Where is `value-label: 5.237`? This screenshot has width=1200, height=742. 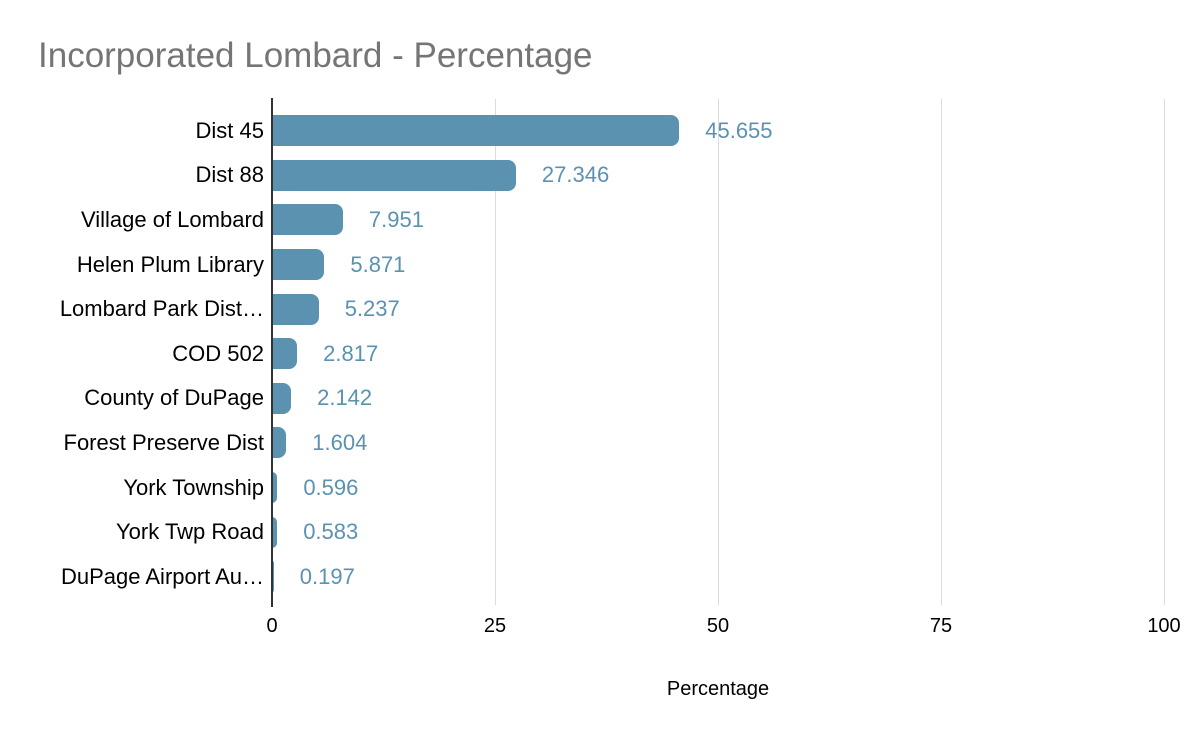
value-label: 5.237 is located at coordinates (372, 309).